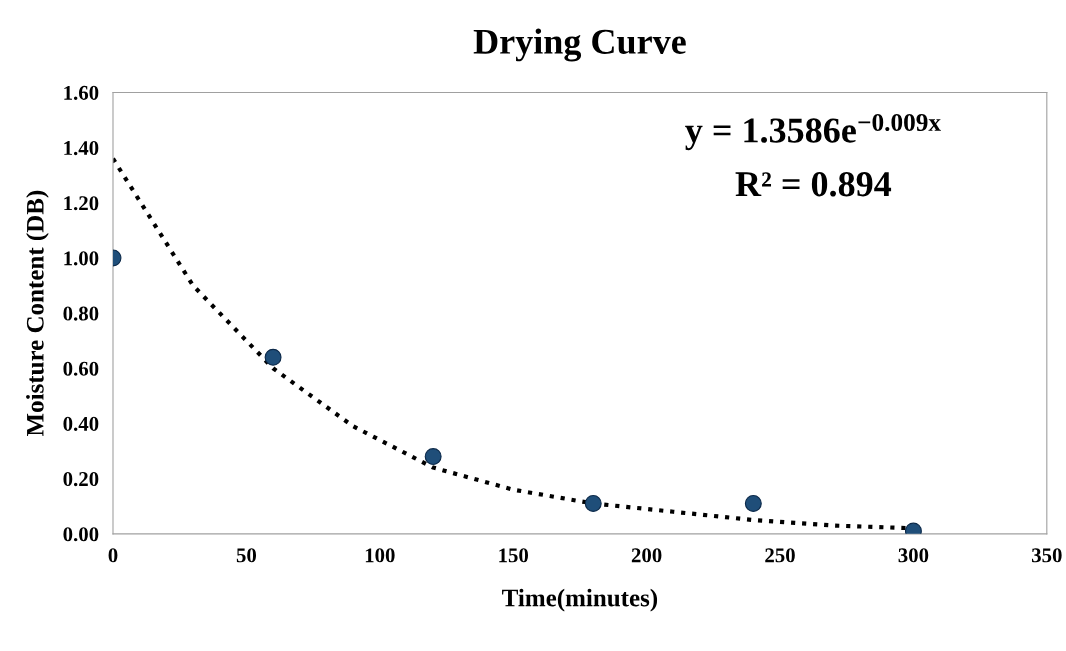  Describe the element at coordinates (81, 92) in the screenshot. I see `y-tick-label: 1.60` at that location.